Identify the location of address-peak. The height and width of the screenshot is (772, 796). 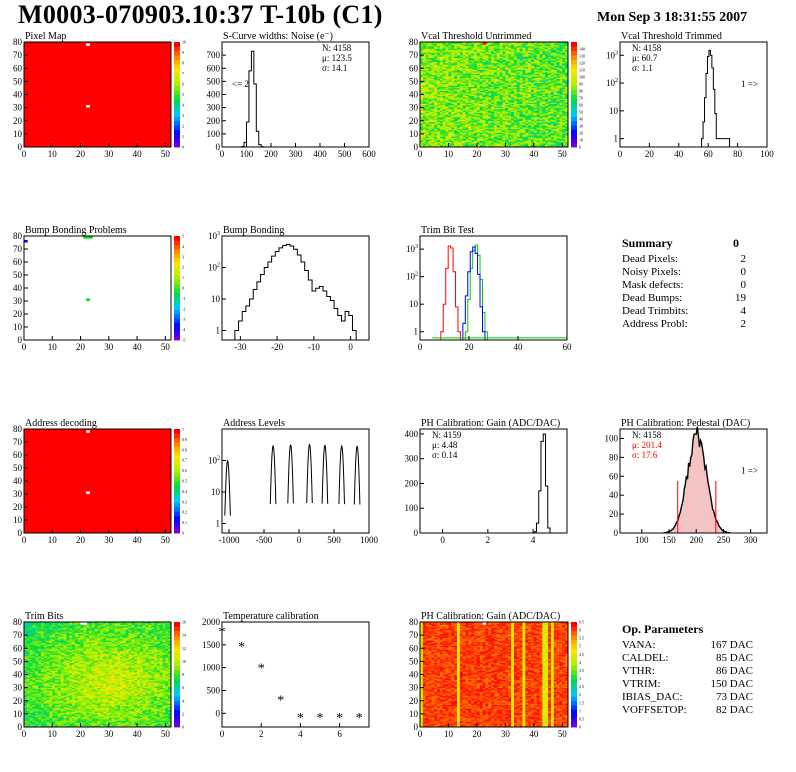
(273, 475).